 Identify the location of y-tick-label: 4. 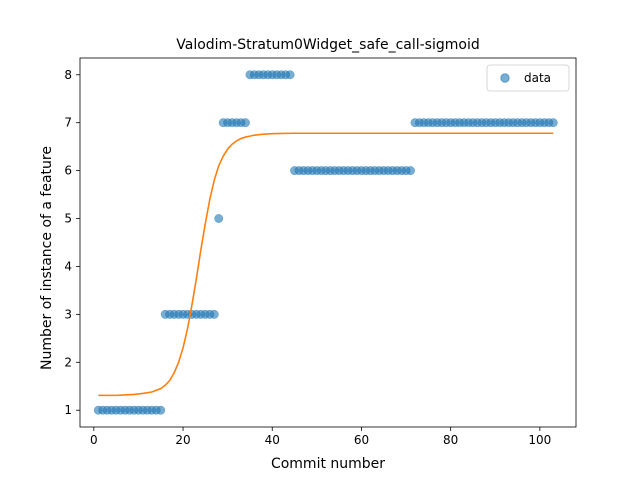
(68, 266).